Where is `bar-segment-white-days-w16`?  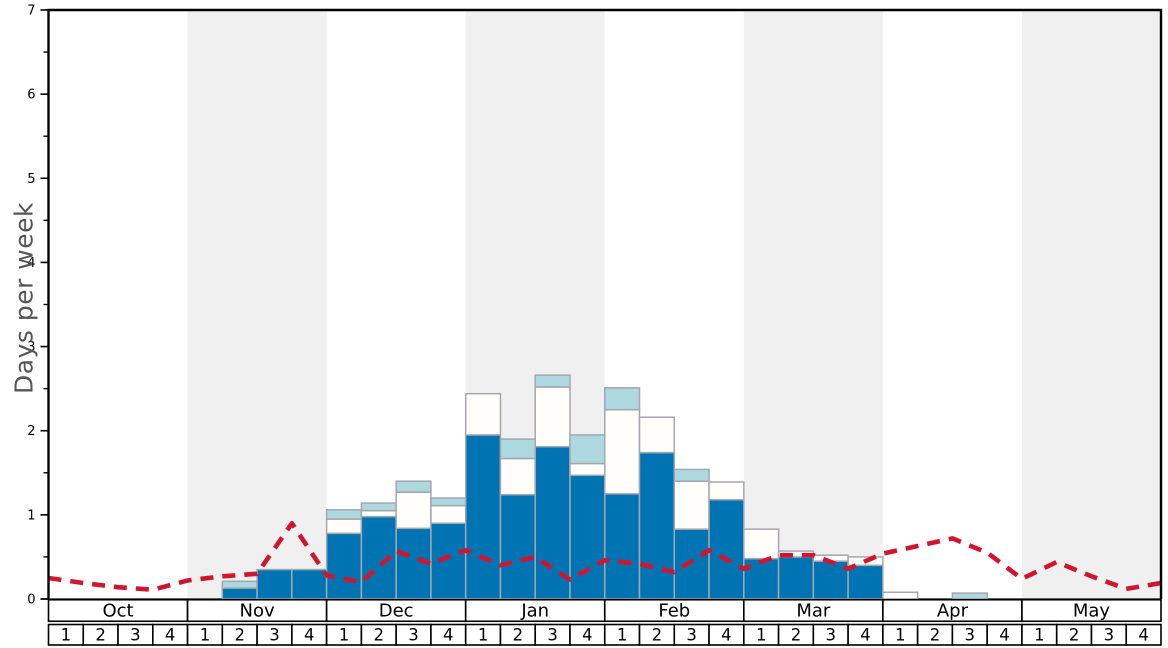
bar-segment-white-days-w16 is located at coordinates (587, 469).